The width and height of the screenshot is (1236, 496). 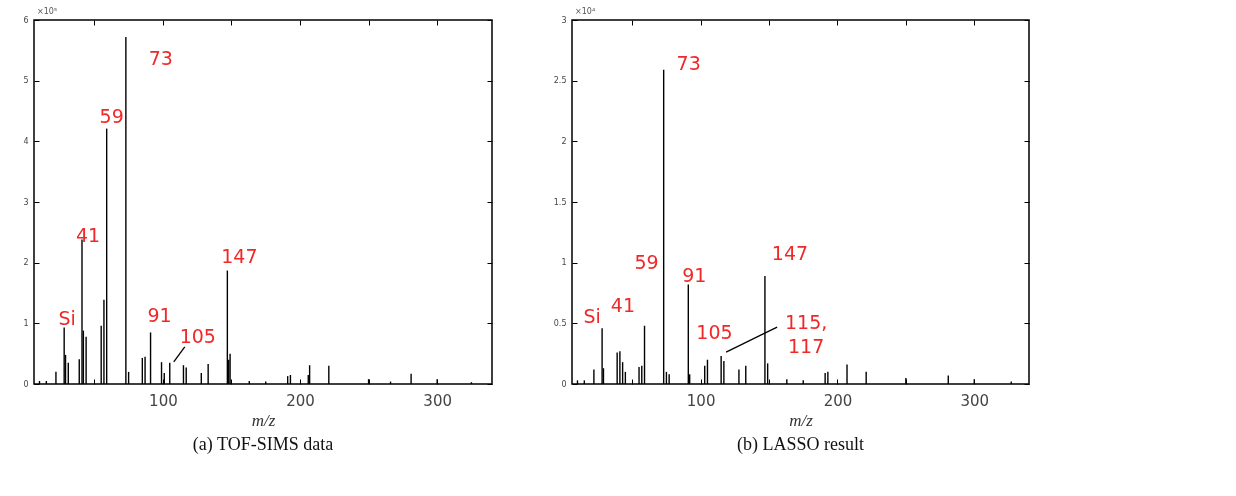 I want to click on y-tick-label: 4, so click(x=26, y=141).